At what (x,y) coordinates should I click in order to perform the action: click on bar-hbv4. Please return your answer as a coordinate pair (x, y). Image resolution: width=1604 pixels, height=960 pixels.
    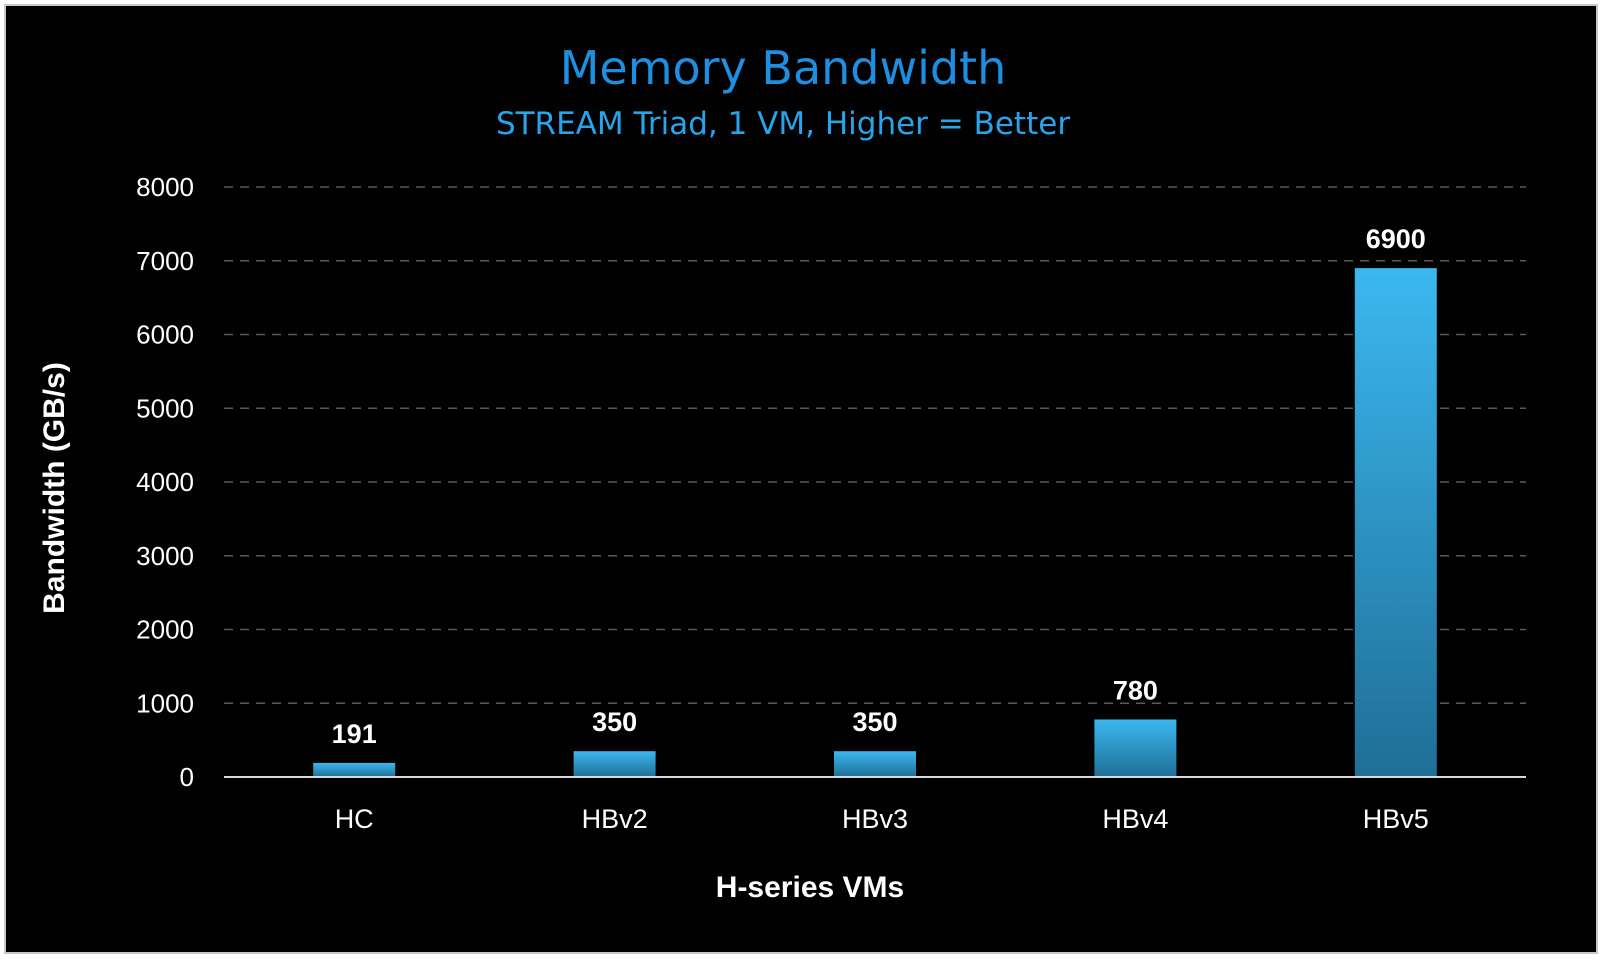
    Looking at the image, I should click on (1135, 748).